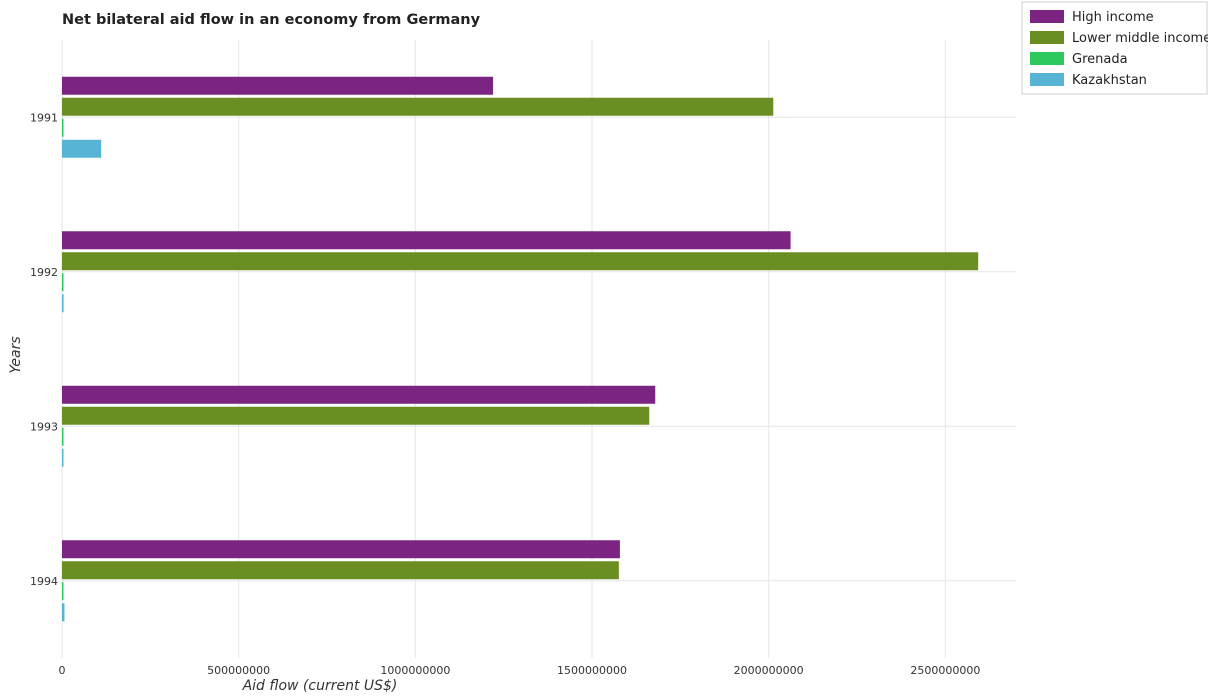 This screenshot has width=1208, height=700. I want to click on bar-grenada-1993, so click(63, 436).